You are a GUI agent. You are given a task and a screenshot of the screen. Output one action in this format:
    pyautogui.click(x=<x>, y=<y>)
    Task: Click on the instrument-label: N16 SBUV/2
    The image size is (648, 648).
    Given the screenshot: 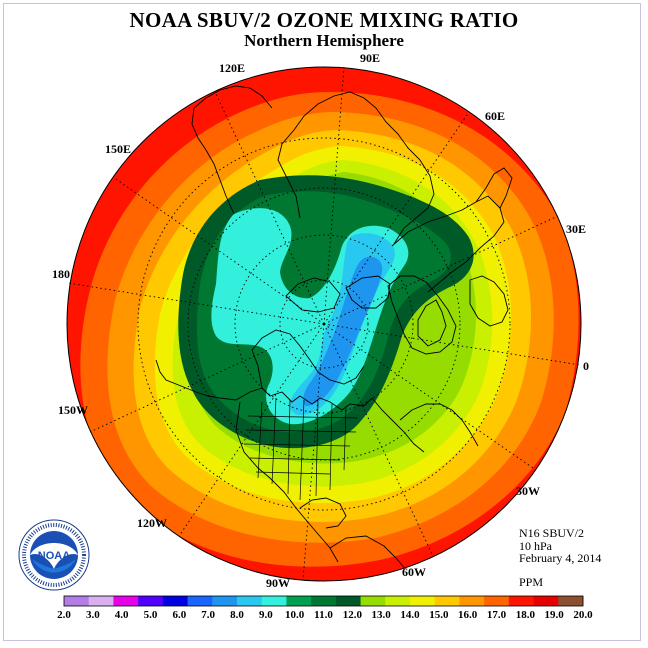 What is the action you would take?
    pyautogui.click(x=552, y=533)
    